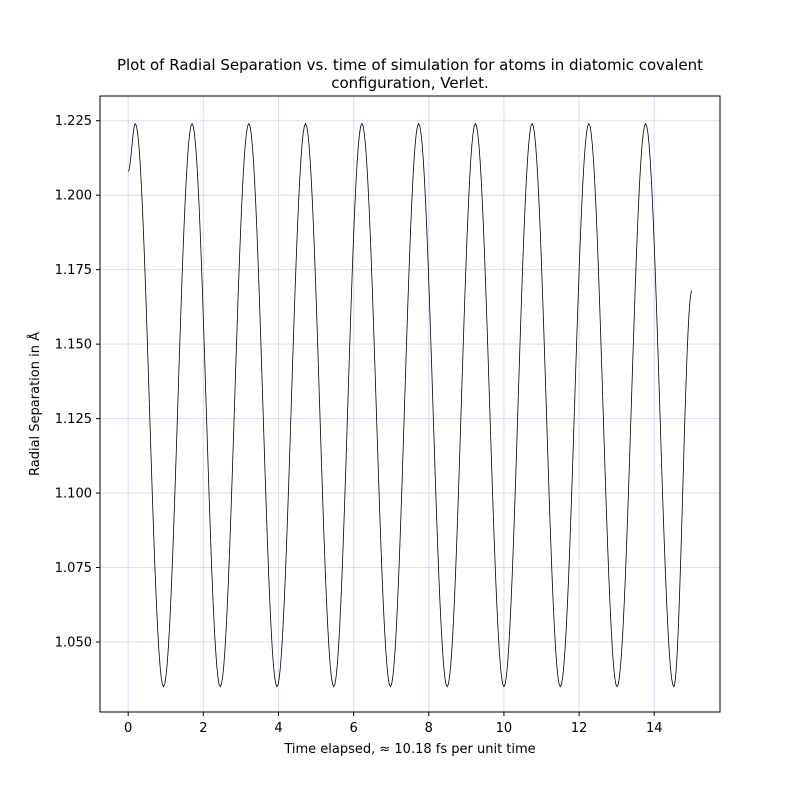 Image resolution: width=800 pixels, height=800 pixels. I want to click on x-axis-label: Time elapsed, ≈ 10.18 fs per unit time, so click(409, 749).